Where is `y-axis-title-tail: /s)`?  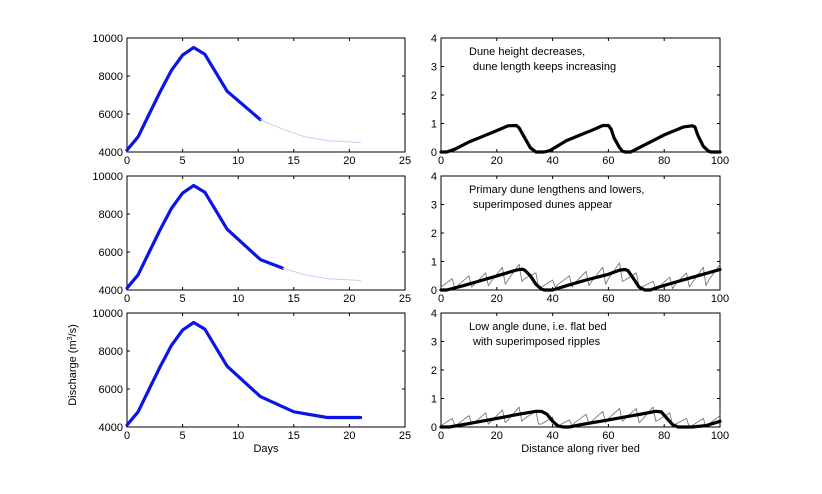 y-axis-title-tail: /s) is located at coordinates (73, 330).